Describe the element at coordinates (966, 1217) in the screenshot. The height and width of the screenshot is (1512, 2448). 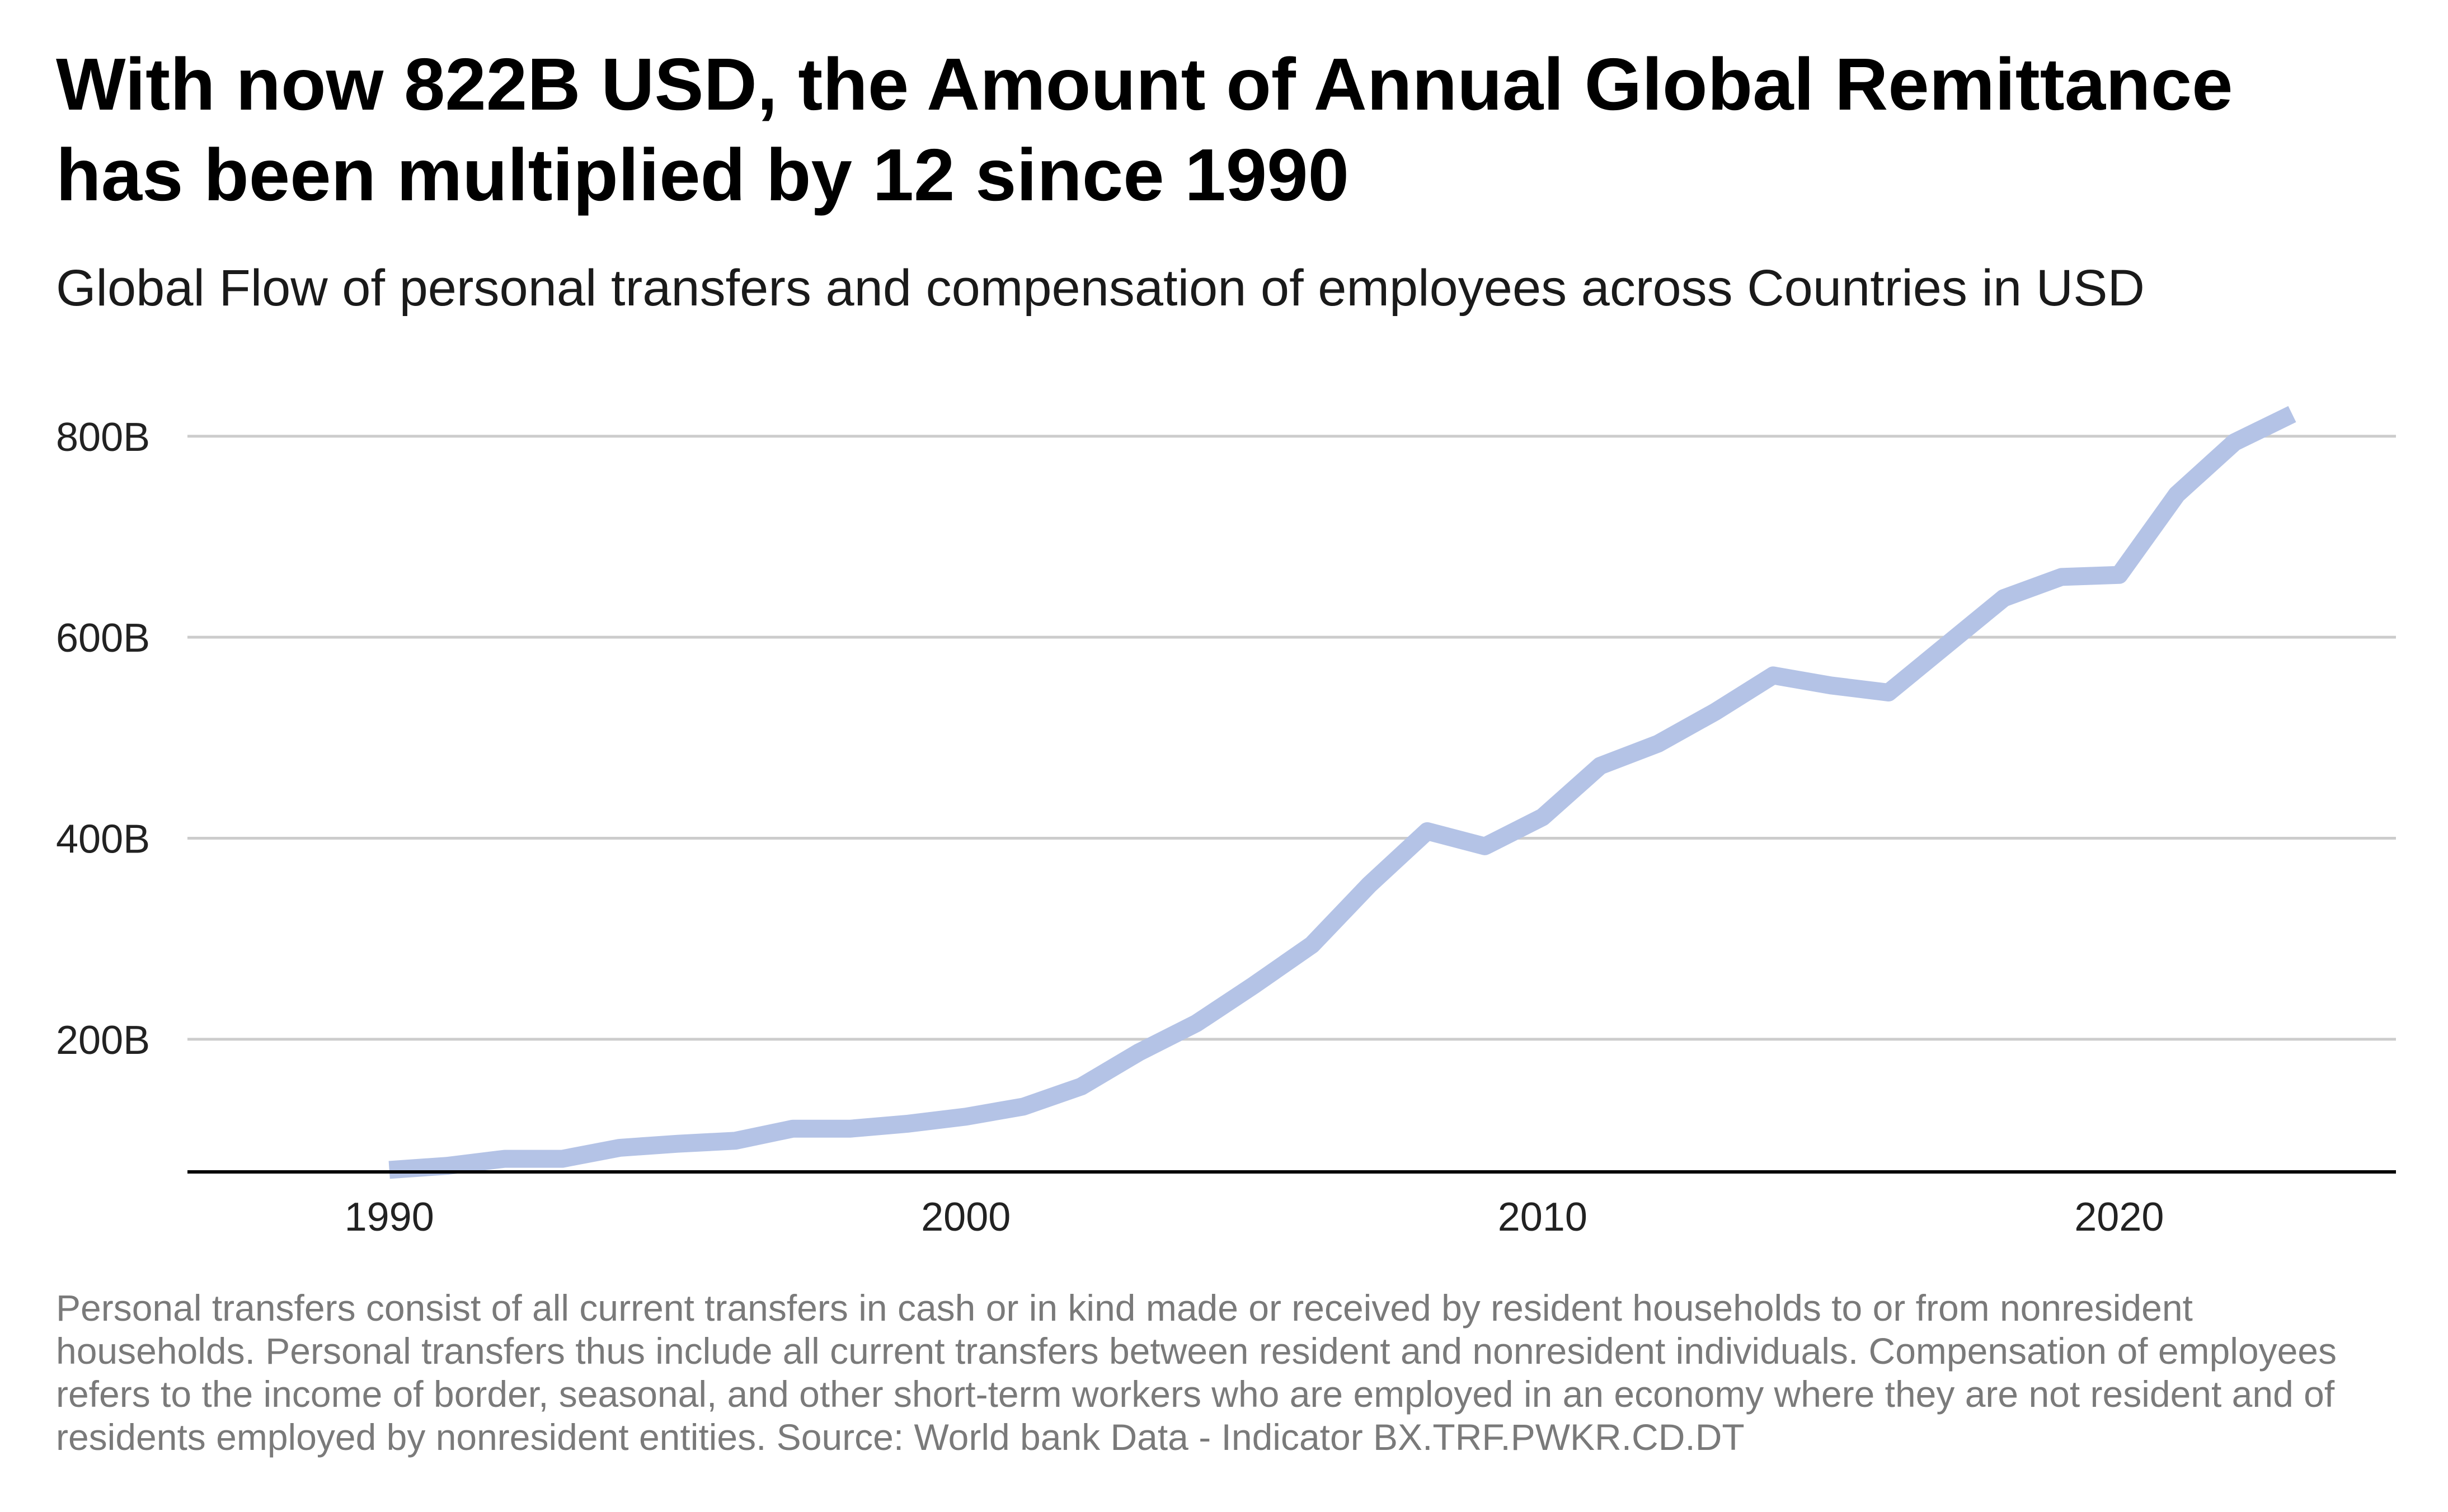
I see `x-tick-label: 2000` at that location.